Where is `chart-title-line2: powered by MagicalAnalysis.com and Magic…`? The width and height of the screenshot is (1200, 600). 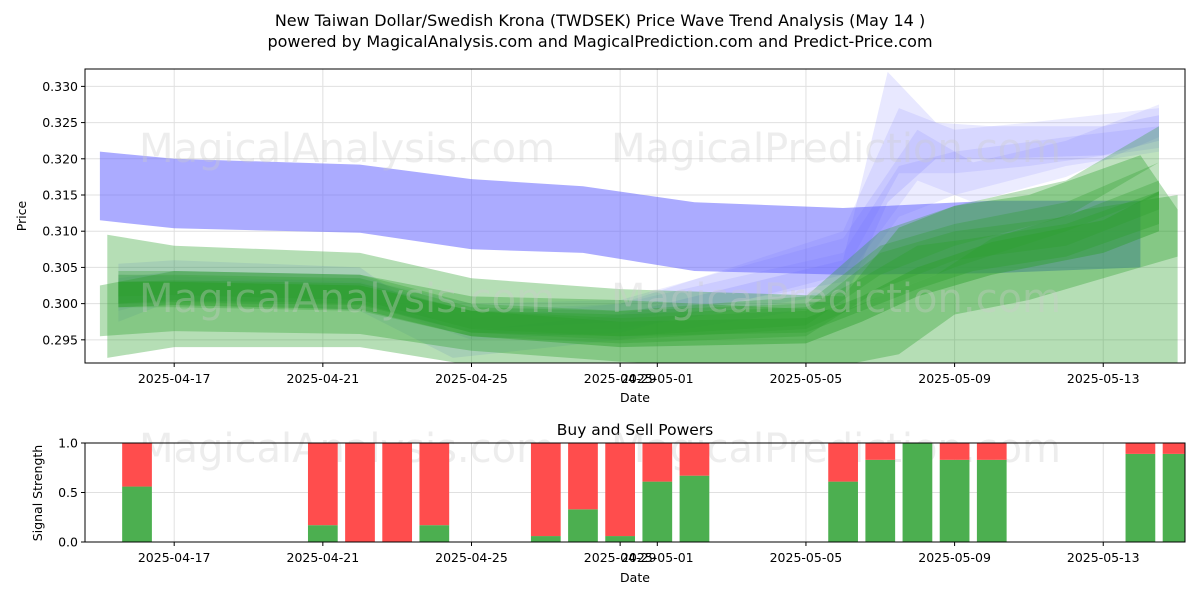 chart-title-line2: powered by MagicalAnalysis.com and Magic… is located at coordinates (599, 41).